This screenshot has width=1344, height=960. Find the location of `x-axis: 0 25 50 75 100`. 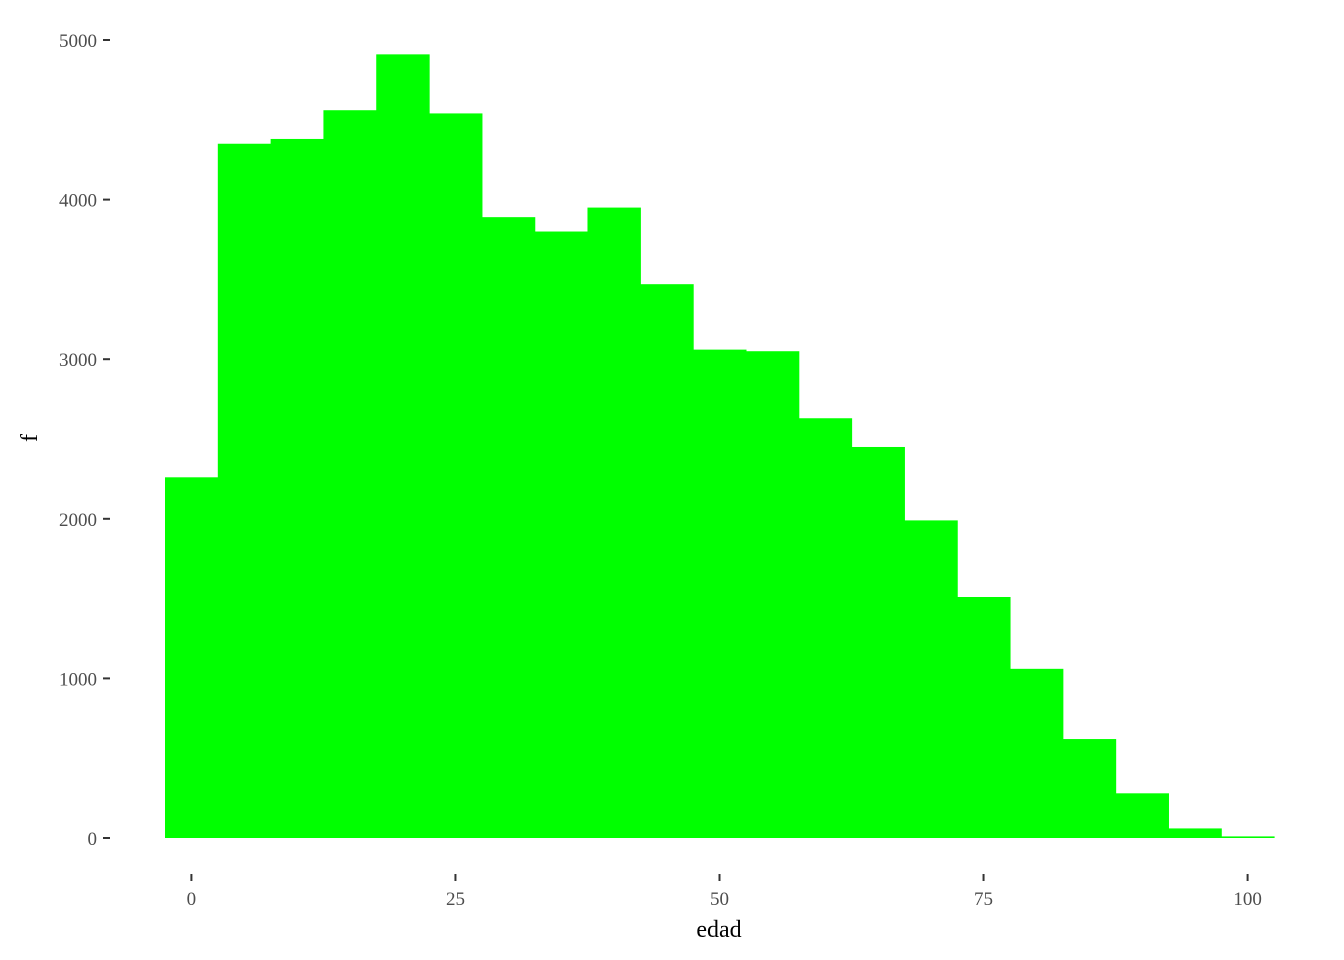

x-axis: 0 25 50 75 100 is located at coordinates (724, 892).